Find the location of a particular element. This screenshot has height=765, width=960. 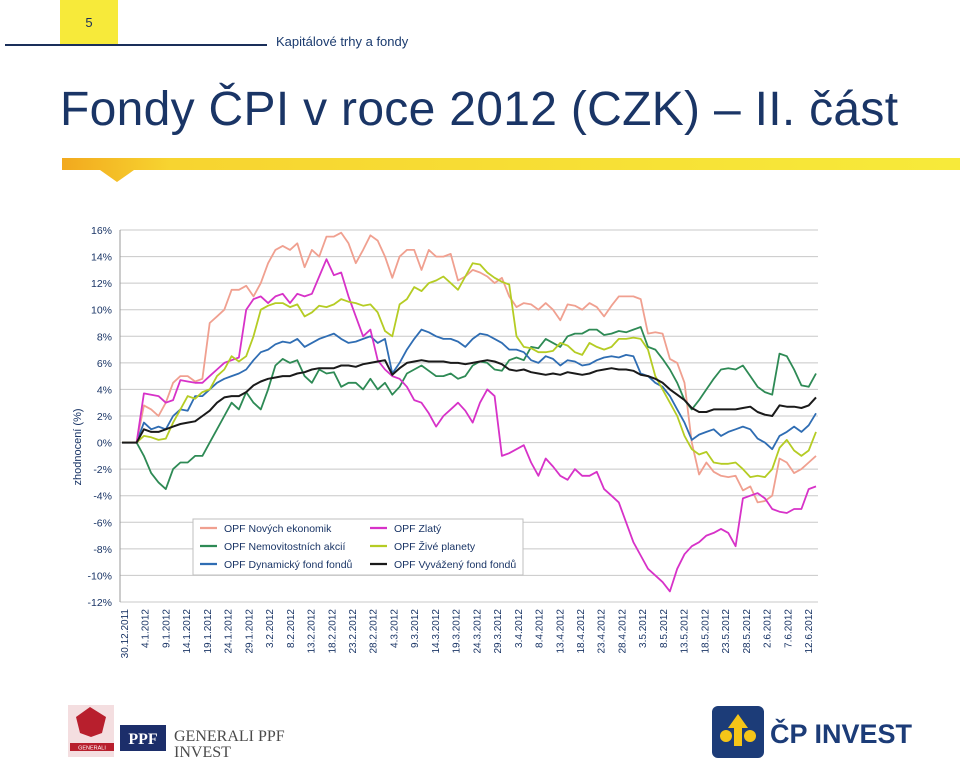

x-tick-label: 23.5.2012 is located at coordinates (726, 631).